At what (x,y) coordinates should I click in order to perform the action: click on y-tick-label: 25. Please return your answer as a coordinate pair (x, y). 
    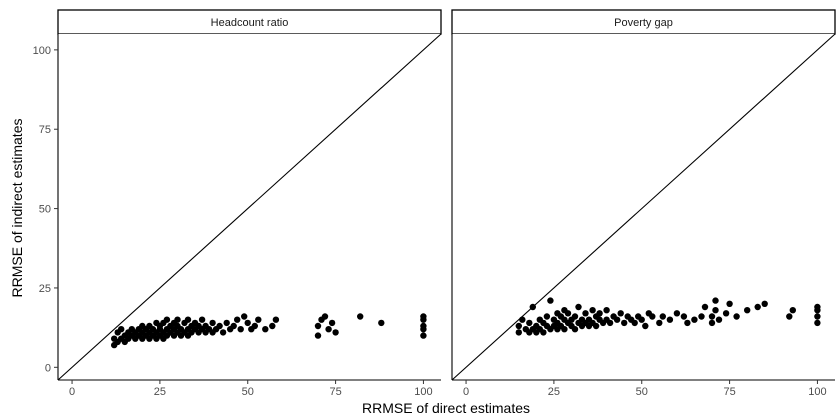
    Looking at the image, I should click on (45, 289).